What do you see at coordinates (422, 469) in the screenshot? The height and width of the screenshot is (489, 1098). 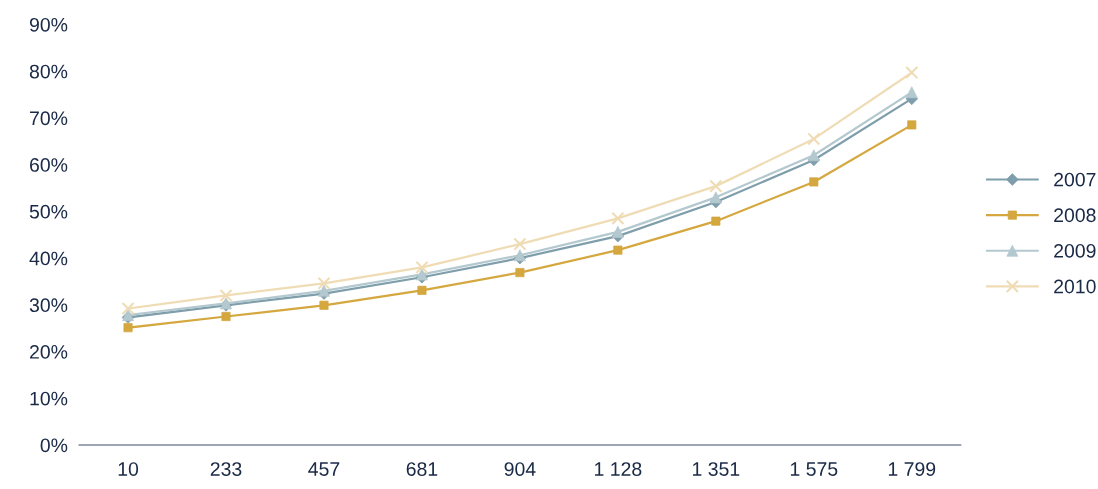 I see `x-tick-label: 681` at bounding box center [422, 469].